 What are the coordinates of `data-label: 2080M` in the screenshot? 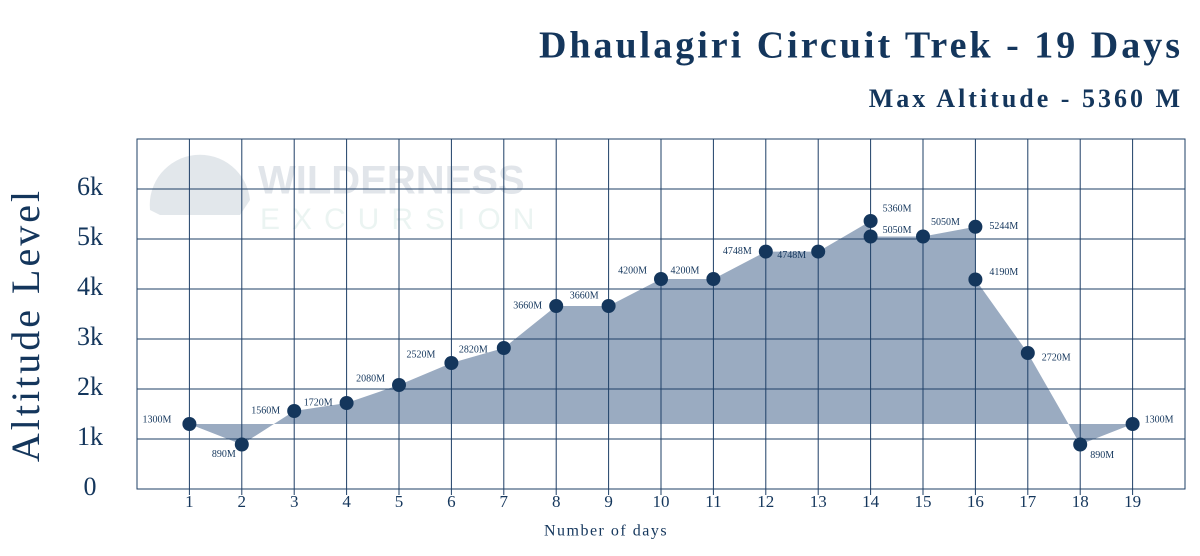 It's located at (370, 378).